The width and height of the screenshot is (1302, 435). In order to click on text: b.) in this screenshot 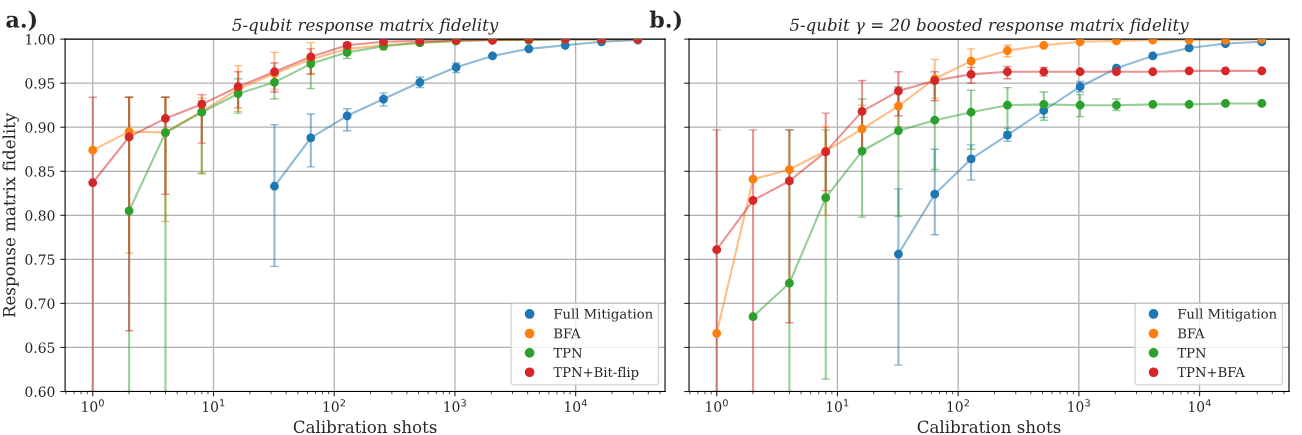, I will do `click(665, 20)`.